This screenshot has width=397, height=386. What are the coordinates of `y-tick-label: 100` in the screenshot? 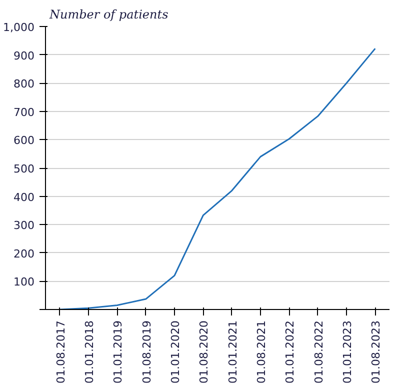 It's located at (24, 282).